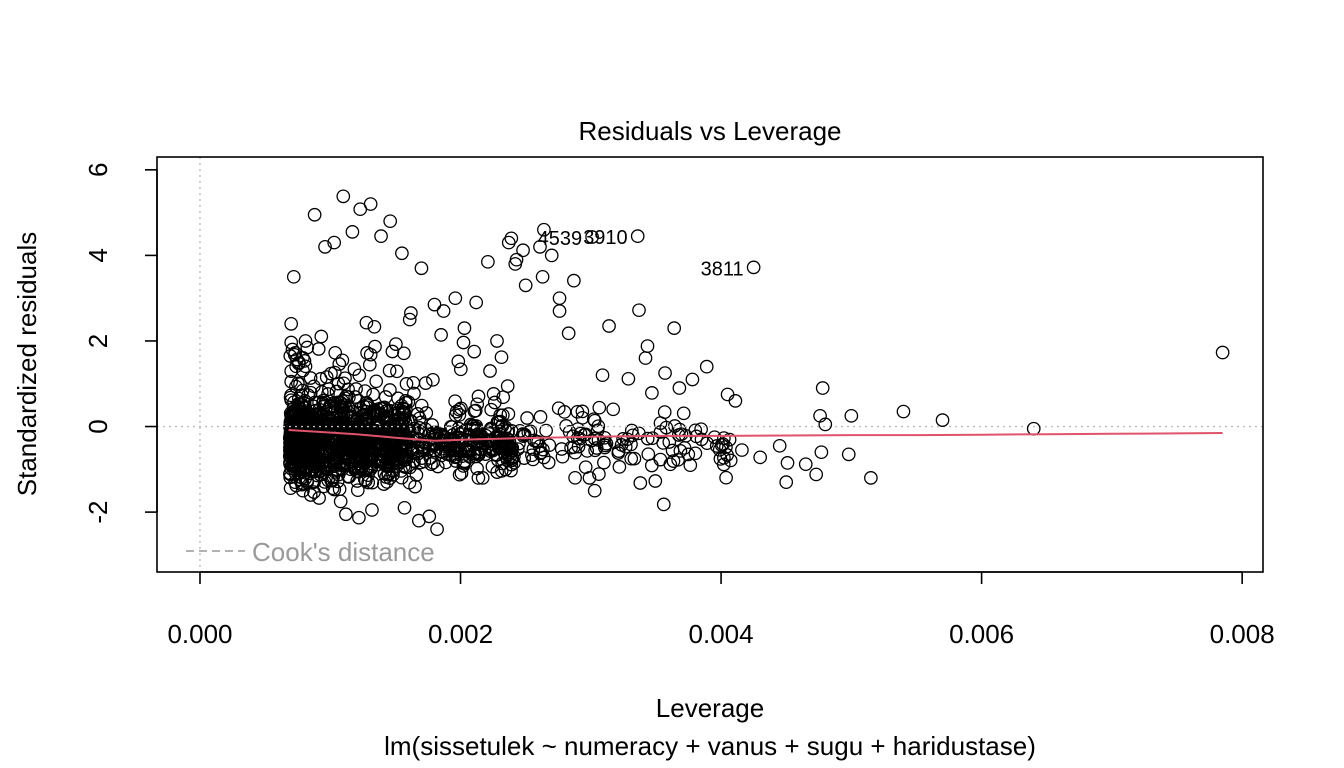  What do you see at coordinates (592, 237) in the screenshot?
I see `labeled-point-marker` at bounding box center [592, 237].